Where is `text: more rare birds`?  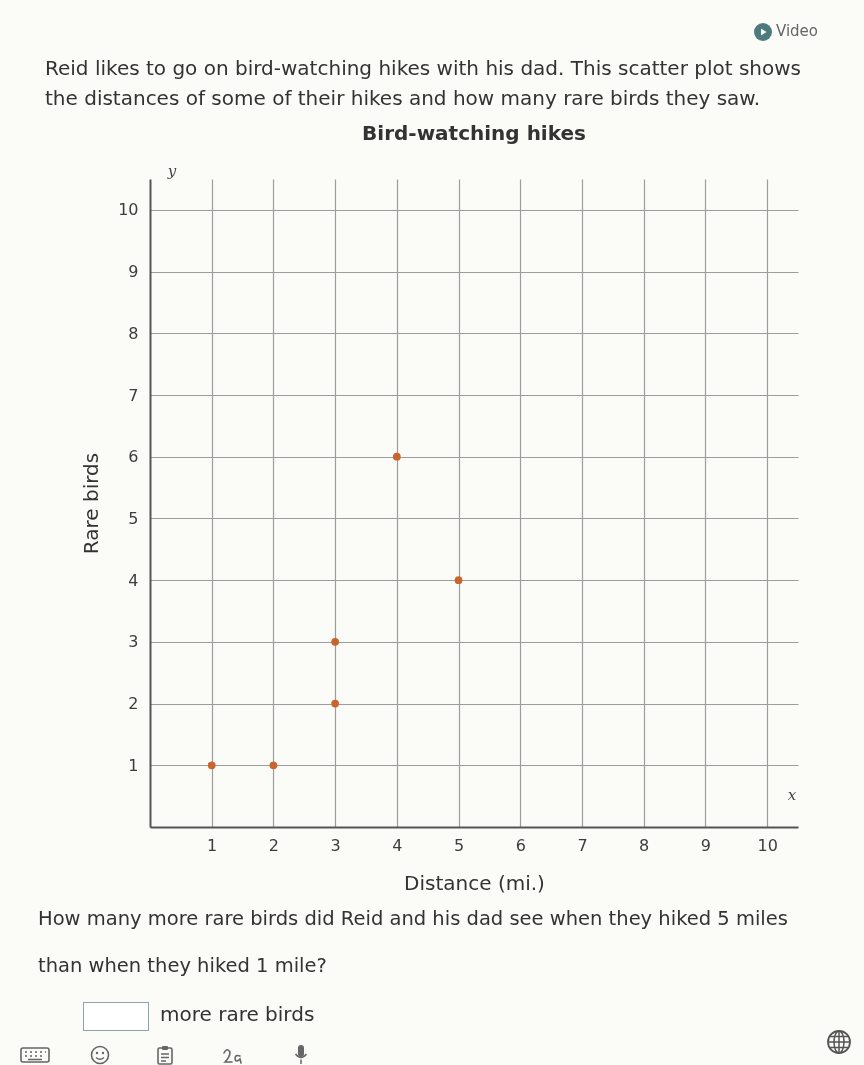
text: more rare birds is located at coordinates (237, 1014).